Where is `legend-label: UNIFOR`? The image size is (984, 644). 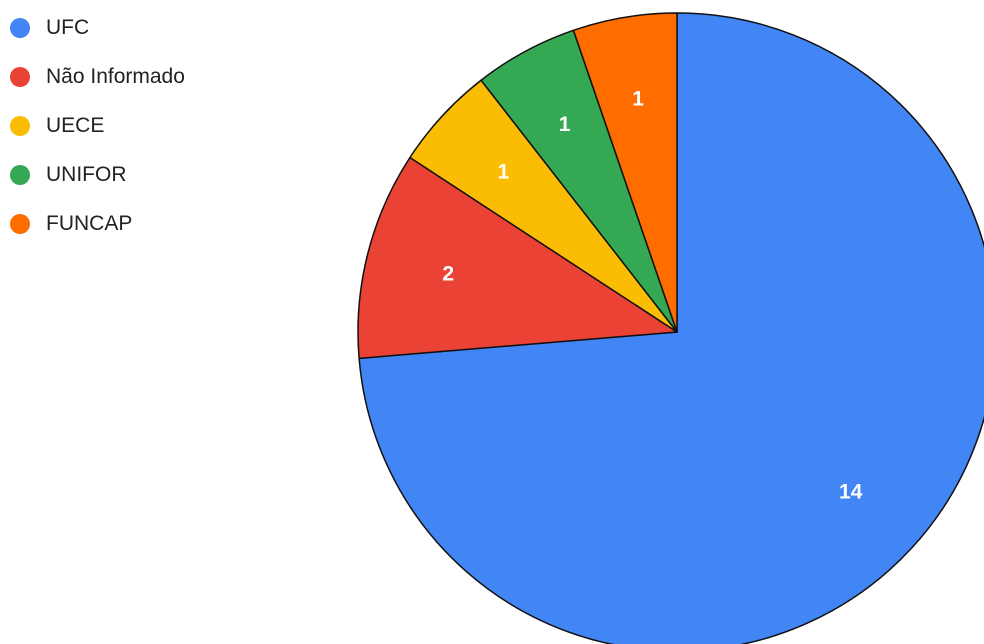
legend-label: UNIFOR is located at coordinates (86, 174).